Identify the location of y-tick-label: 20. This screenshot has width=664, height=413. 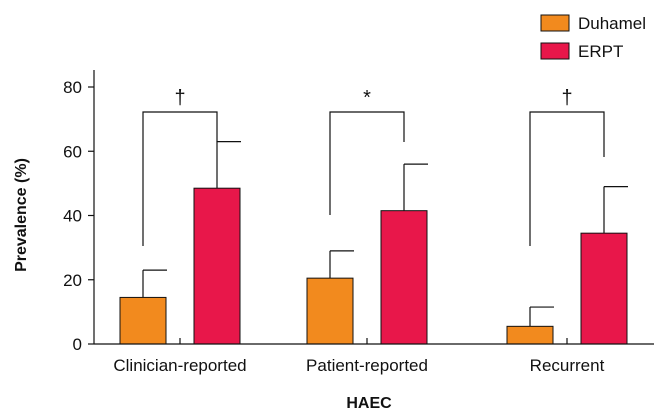
(72, 280).